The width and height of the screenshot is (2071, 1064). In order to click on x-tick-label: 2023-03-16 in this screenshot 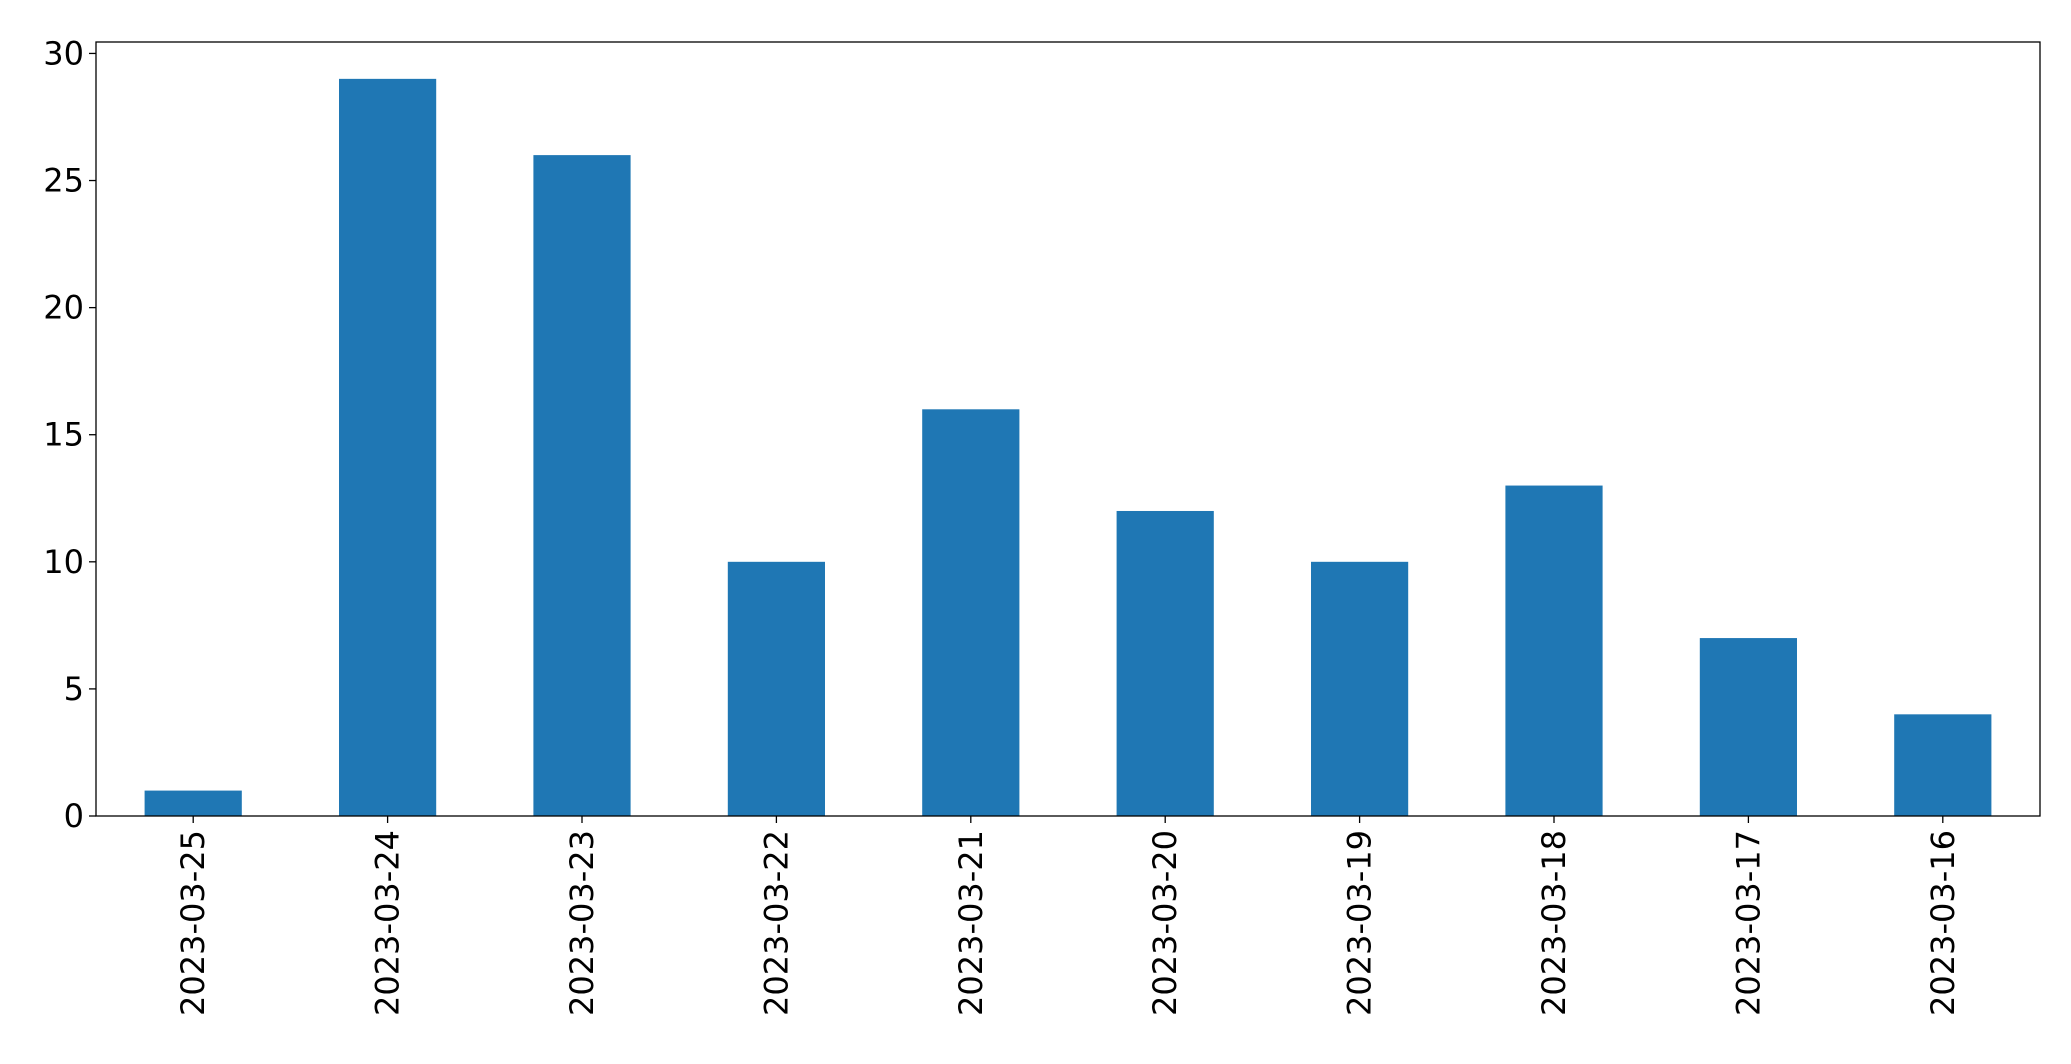, I will do `click(1943, 923)`.